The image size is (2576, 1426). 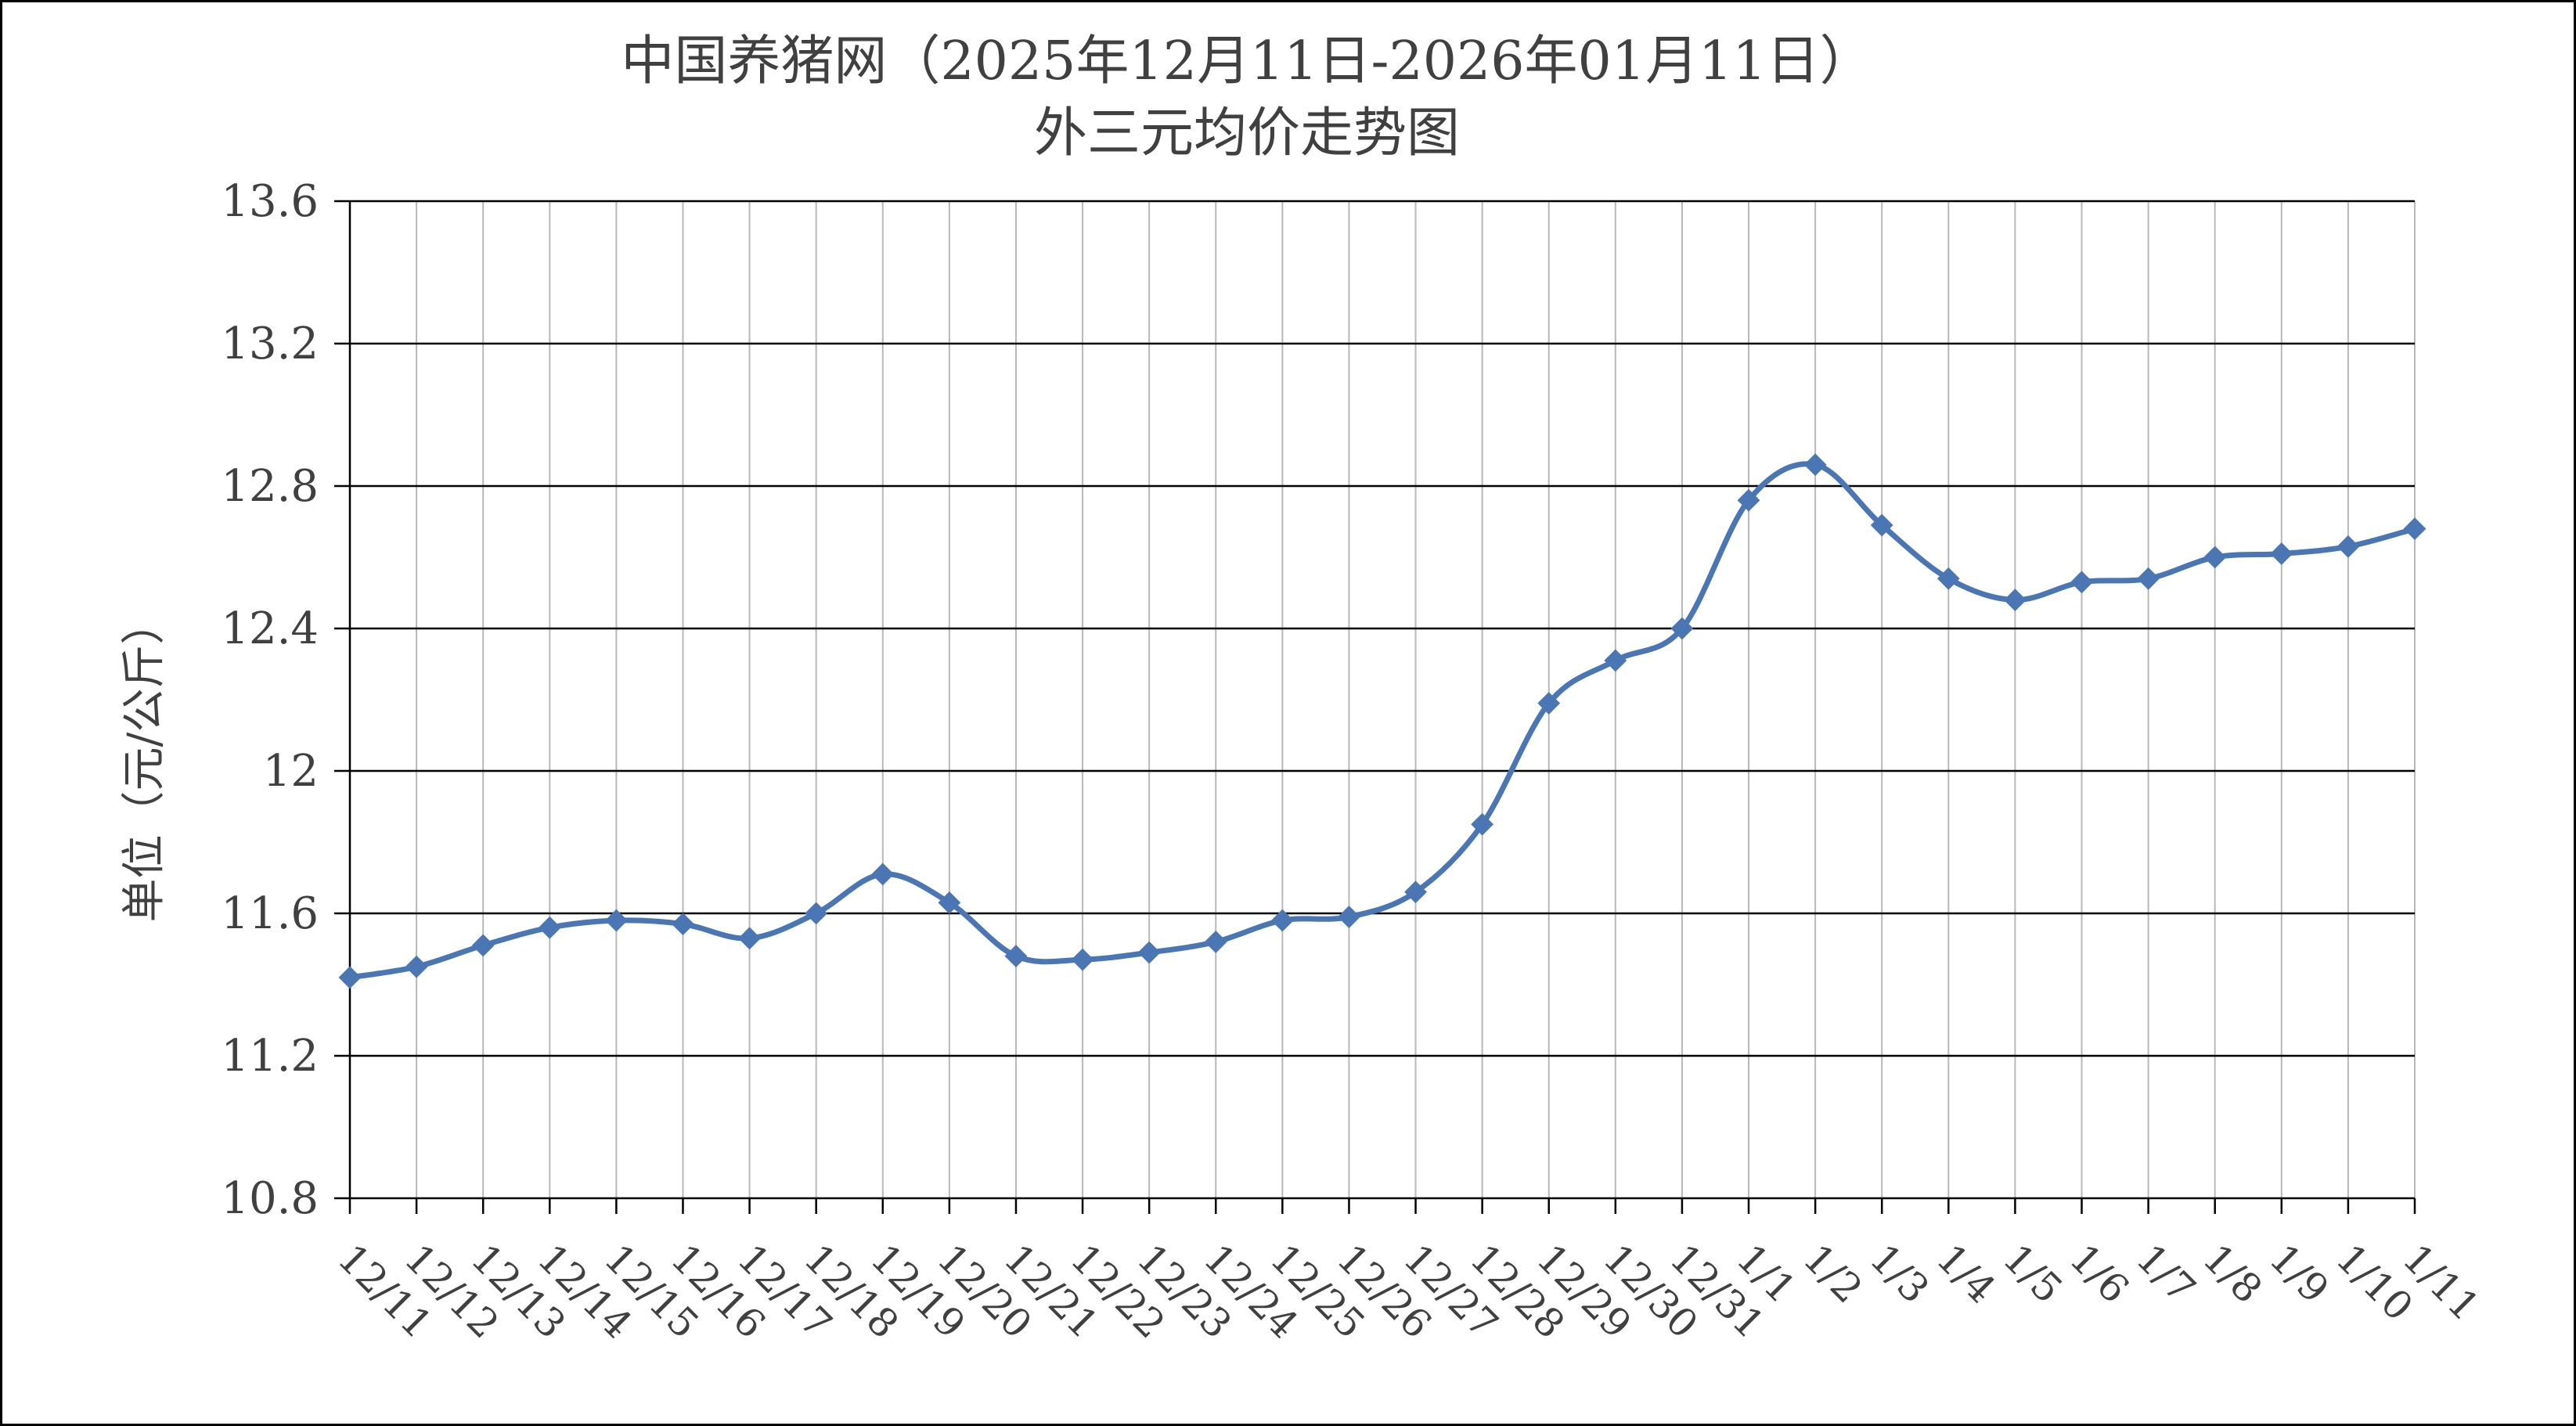 What do you see at coordinates (1899, 1273) in the screenshot?
I see `x-tick-label: 1/3` at bounding box center [1899, 1273].